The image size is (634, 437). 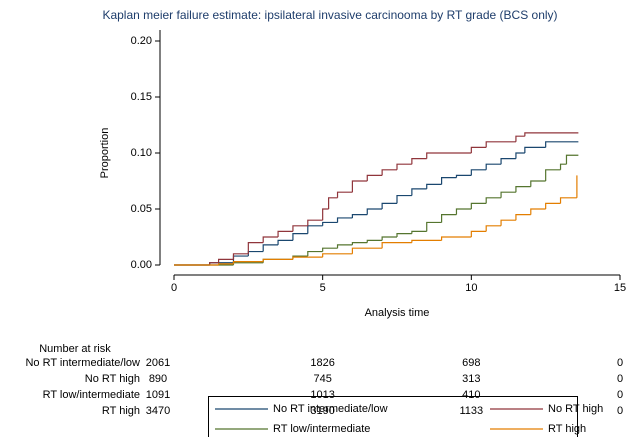 What do you see at coordinates (174, 288) in the screenshot?
I see `x-tick-label: 0` at bounding box center [174, 288].